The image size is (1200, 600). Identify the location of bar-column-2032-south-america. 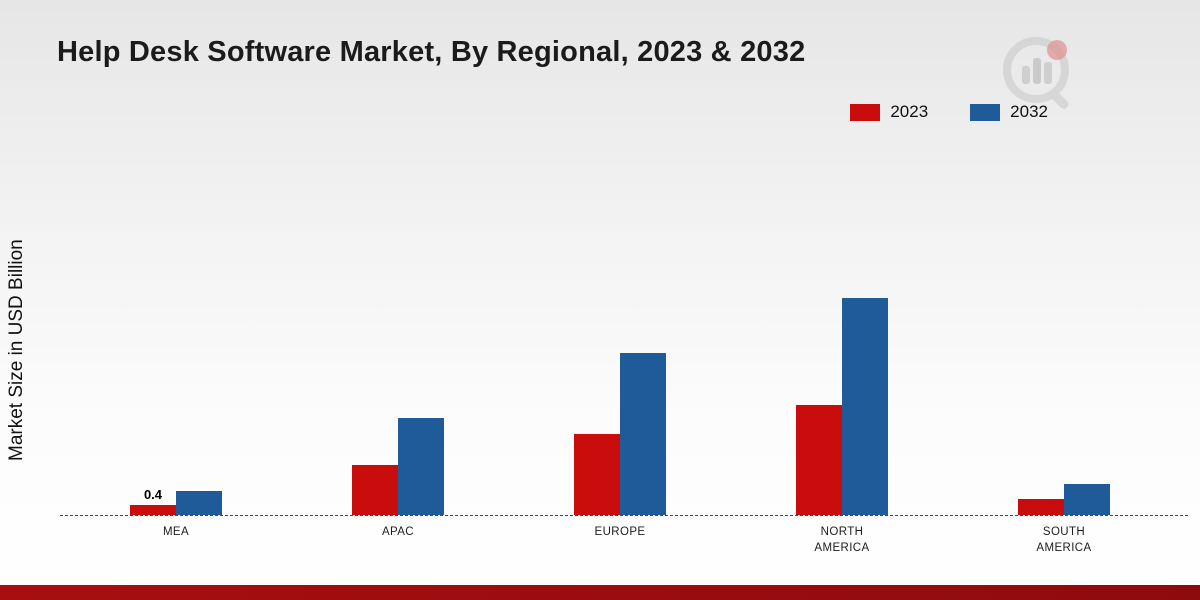
(1087, 397).